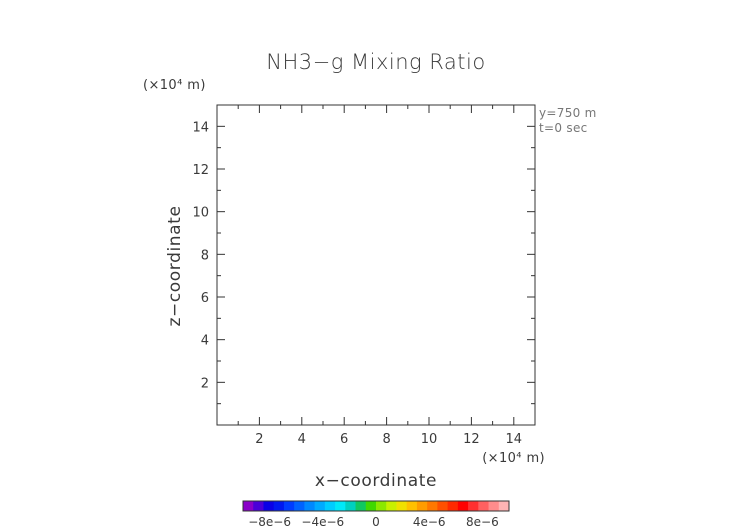 Image resolution: width=752 pixels, height=532 pixels. I want to click on colorbar-frame, so click(376, 506).